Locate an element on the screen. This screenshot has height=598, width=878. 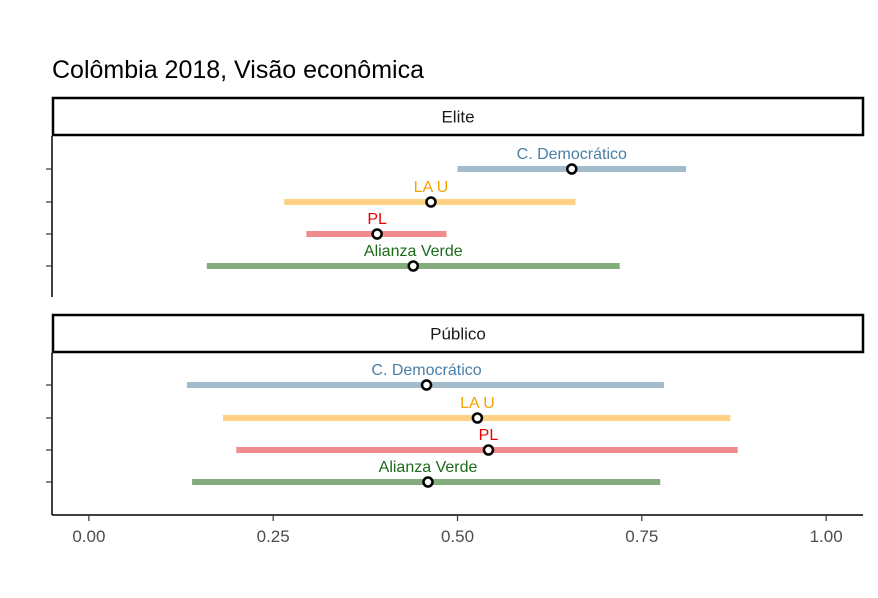
facet-strip-publico is located at coordinates (458, 333).